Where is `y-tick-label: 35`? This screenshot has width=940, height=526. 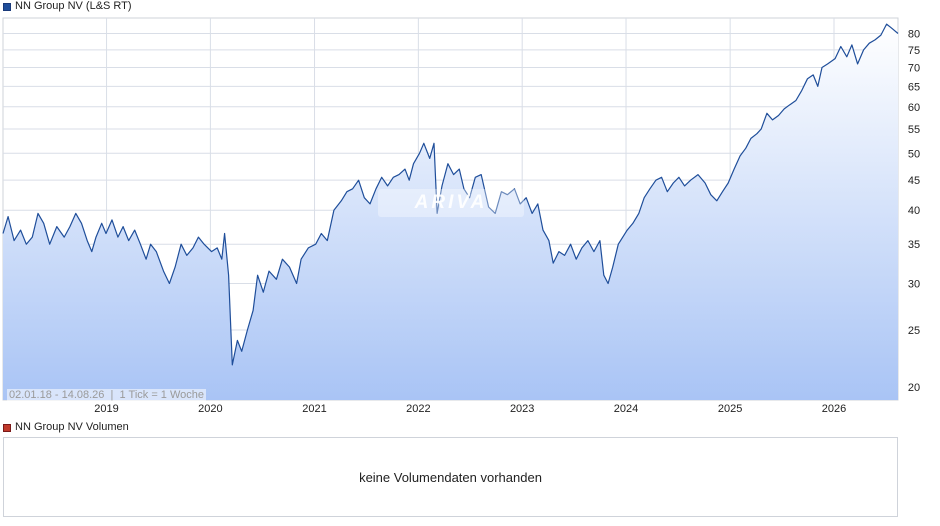
y-tick-label: 35 is located at coordinates (914, 245).